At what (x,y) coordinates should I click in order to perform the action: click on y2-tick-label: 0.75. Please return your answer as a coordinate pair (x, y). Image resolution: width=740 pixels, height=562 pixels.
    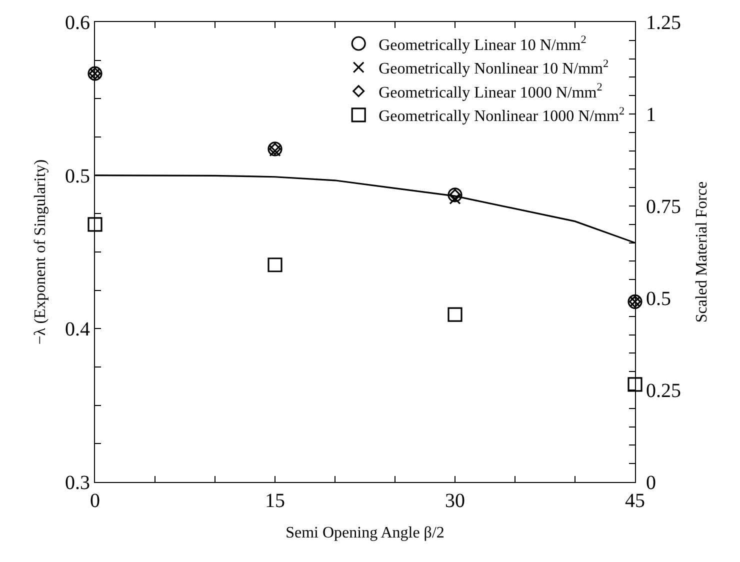
    Looking at the image, I should click on (663, 207).